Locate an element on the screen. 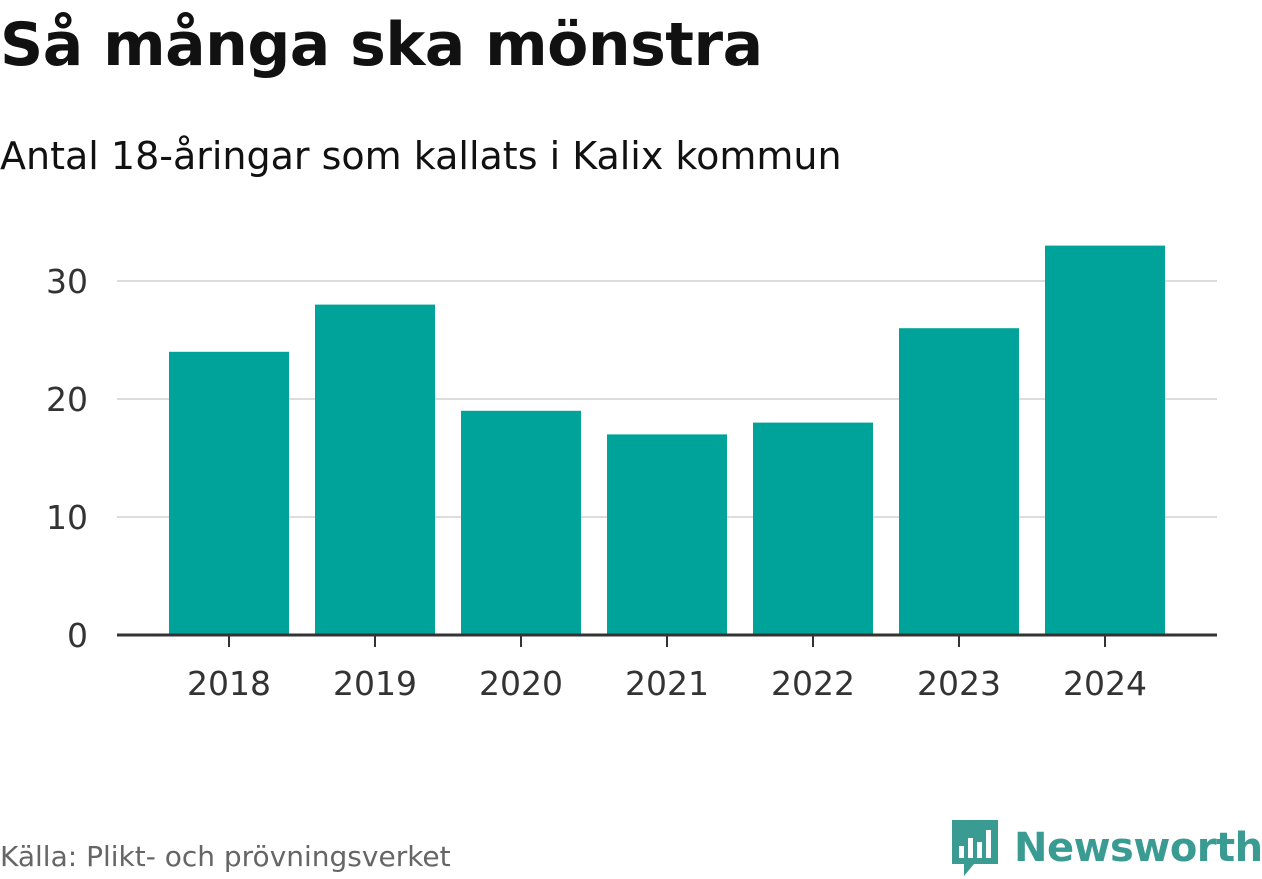 Image resolution: width=1262 pixels, height=879 pixels. bar-2018 is located at coordinates (229, 493).